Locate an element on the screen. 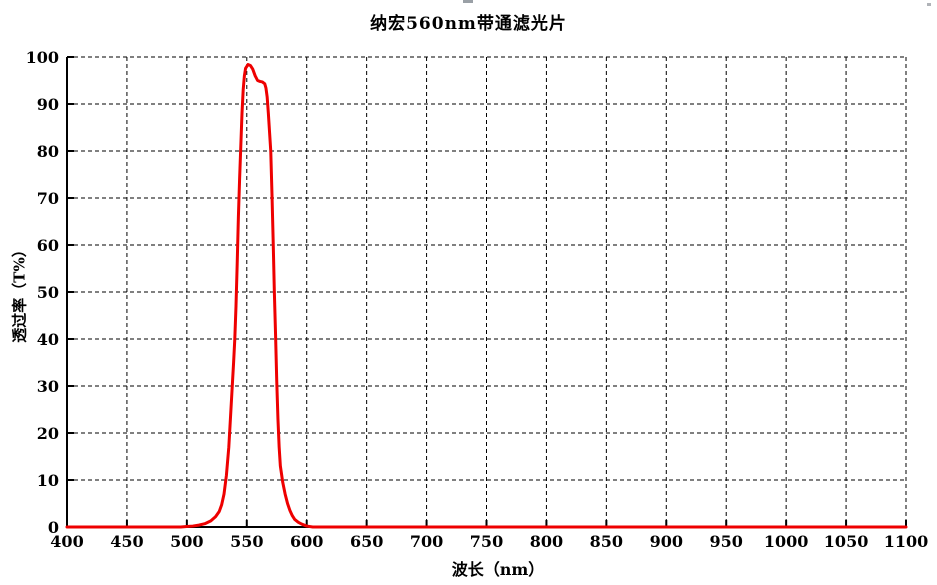  y-tick-label: 80 is located at coordinates (48, 151).